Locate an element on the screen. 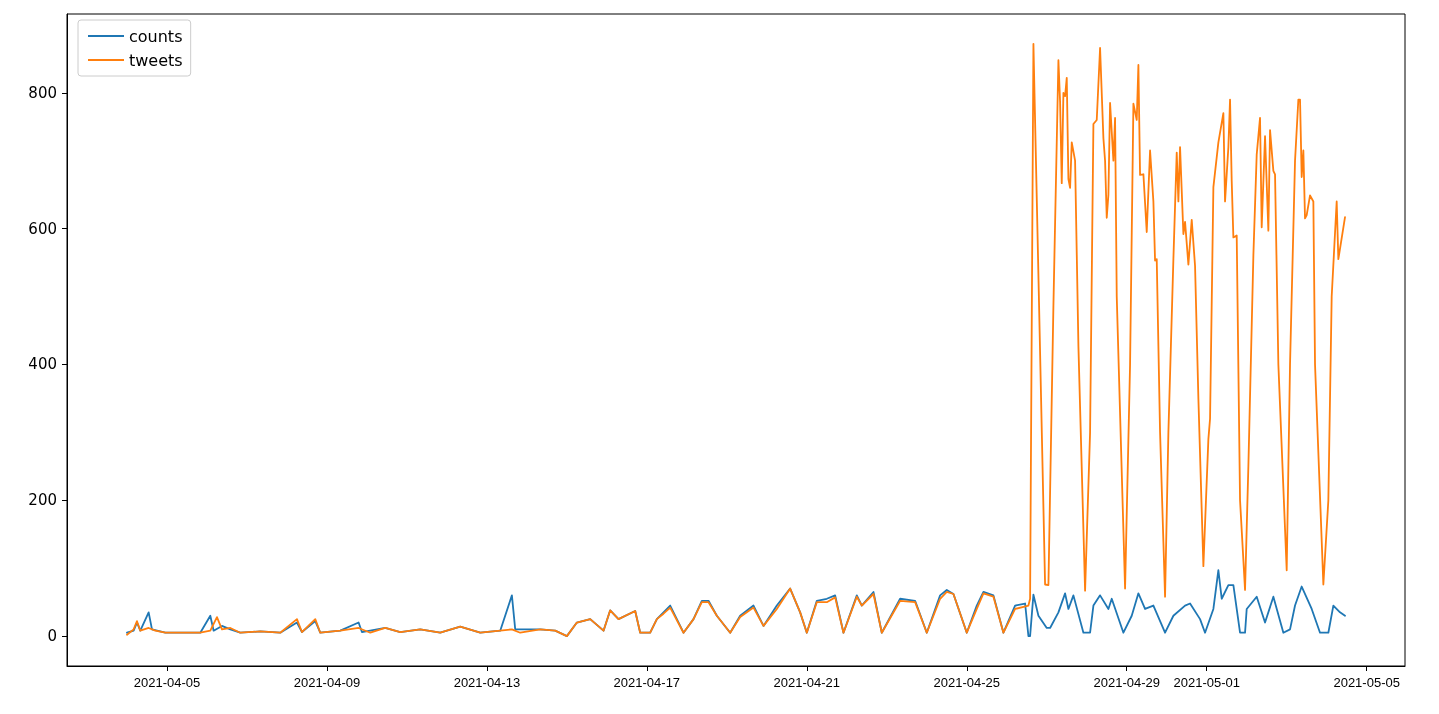 This screenshot has width=1439, height=714. x-tick-label: 2021-04-05 is located at coordinates (167, 682).